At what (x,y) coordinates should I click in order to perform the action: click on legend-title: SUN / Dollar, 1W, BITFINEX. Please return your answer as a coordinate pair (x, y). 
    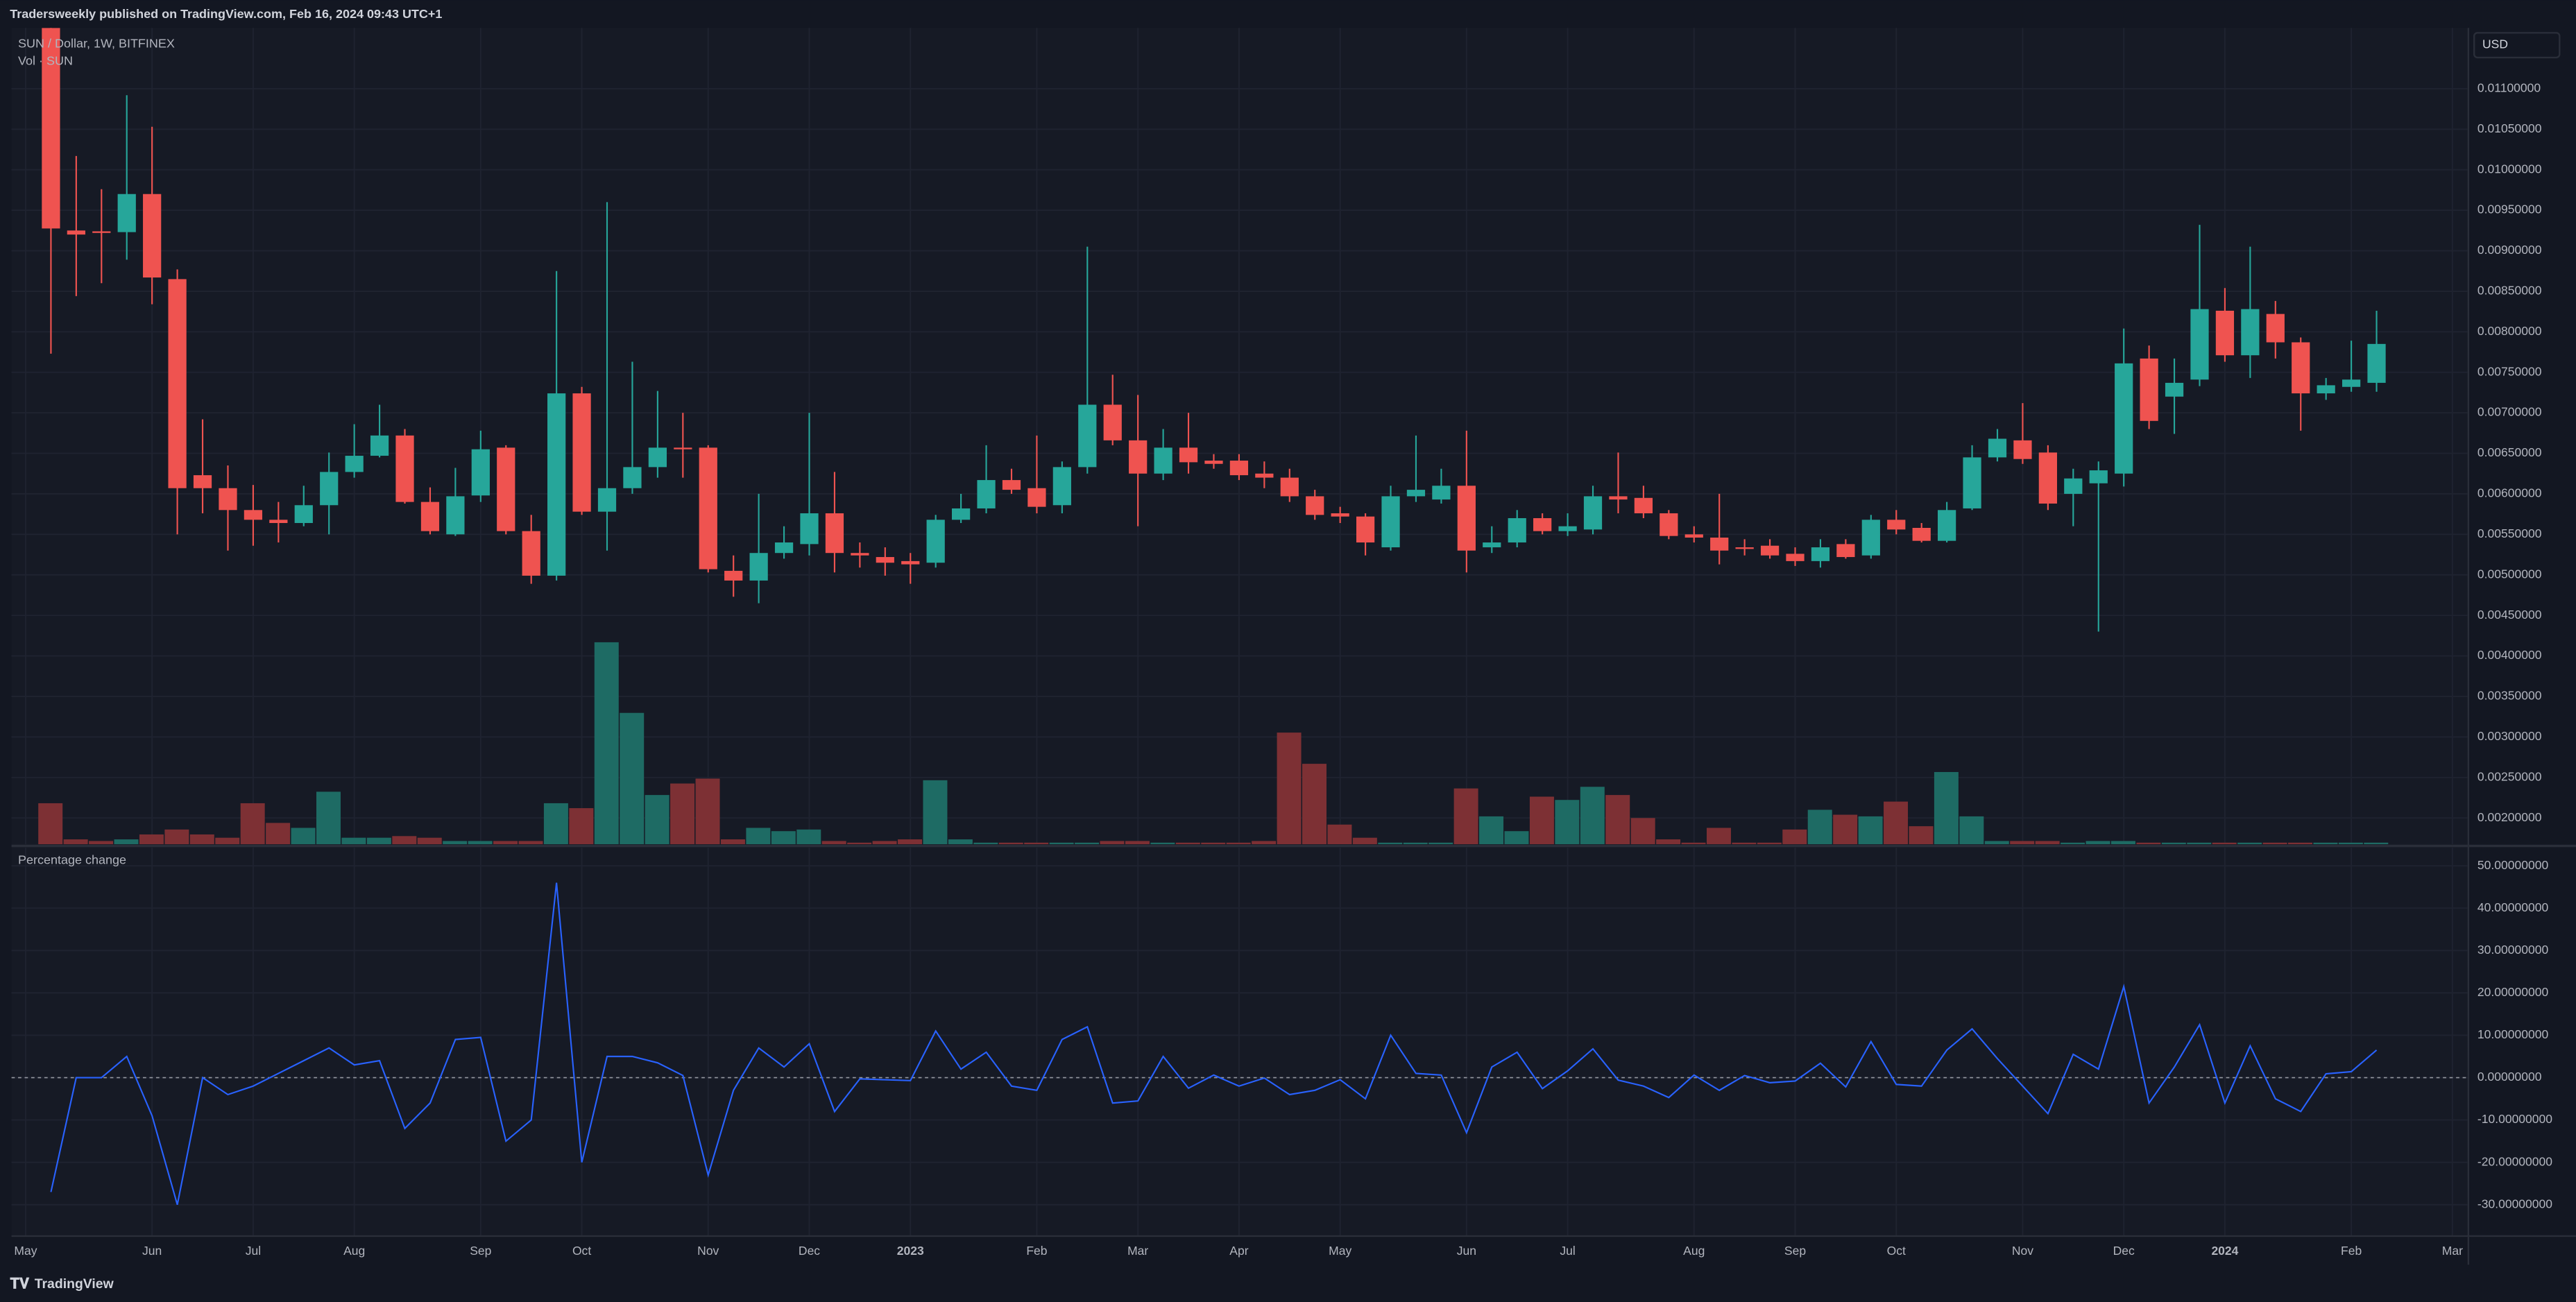
    Looking at the image, I should click on (96, 44).